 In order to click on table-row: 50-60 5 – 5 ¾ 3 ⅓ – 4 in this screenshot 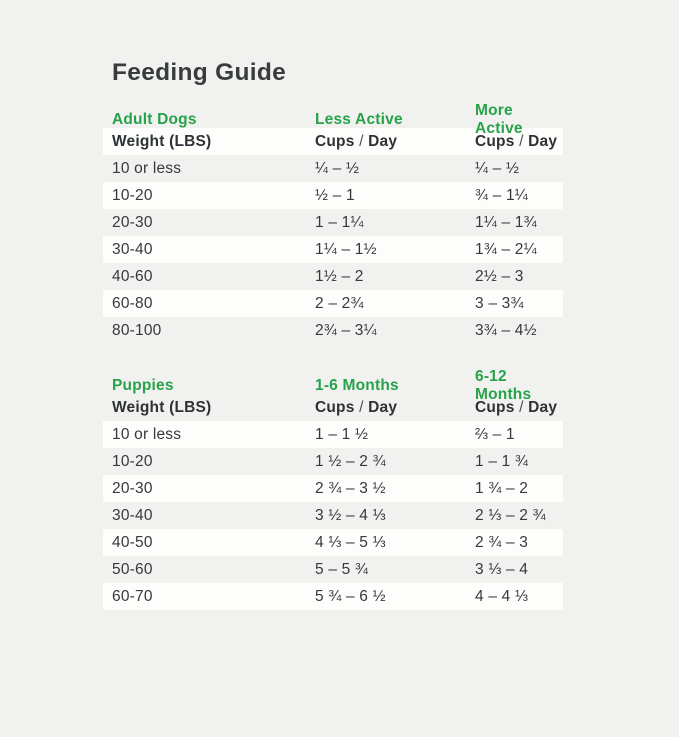, I will do `click(333, 569)`.